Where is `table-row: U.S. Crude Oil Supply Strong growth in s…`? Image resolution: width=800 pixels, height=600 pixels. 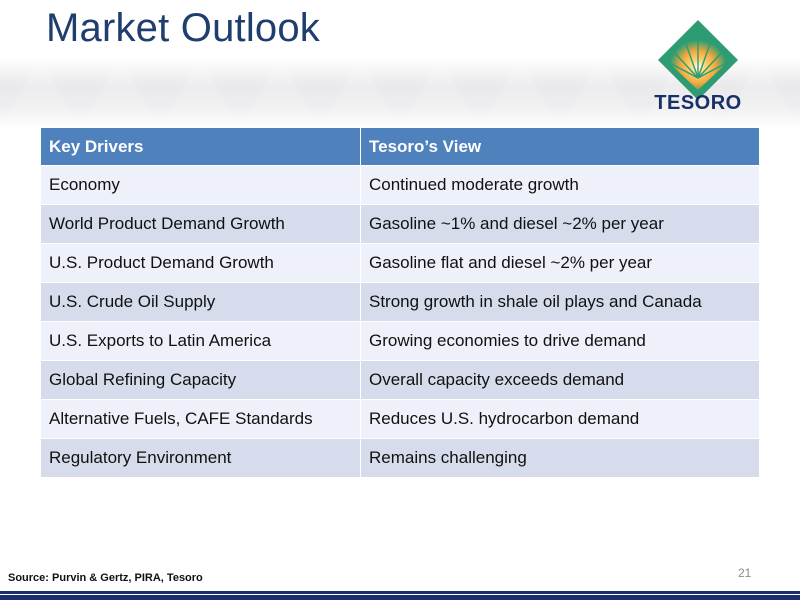
table-row: U.S. Crude Oil Supply Strong growth in s… is located at coordinates (400, 302).